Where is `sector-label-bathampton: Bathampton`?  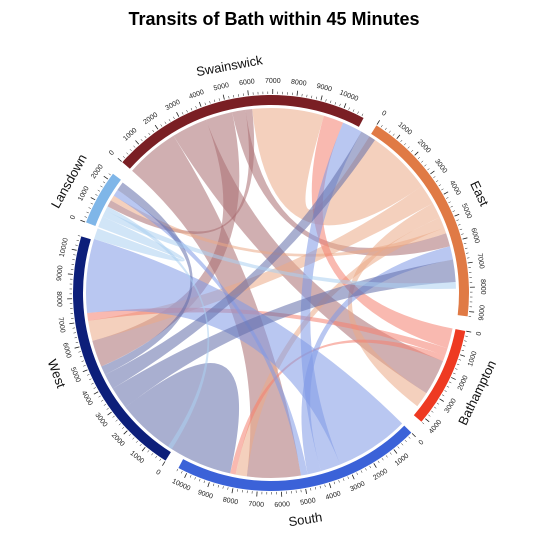
sector-label-bathampton: Bathampton is located at coordinates (477, 393).